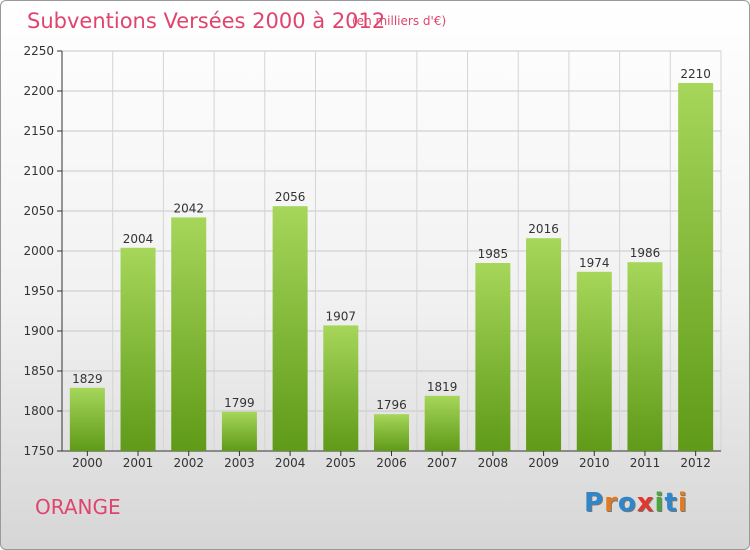 This screenshot has width=750, height=550. Describe the element at coordinates (38, 211) in the screenshot. I see `y-tick-label: 2050` at that location.